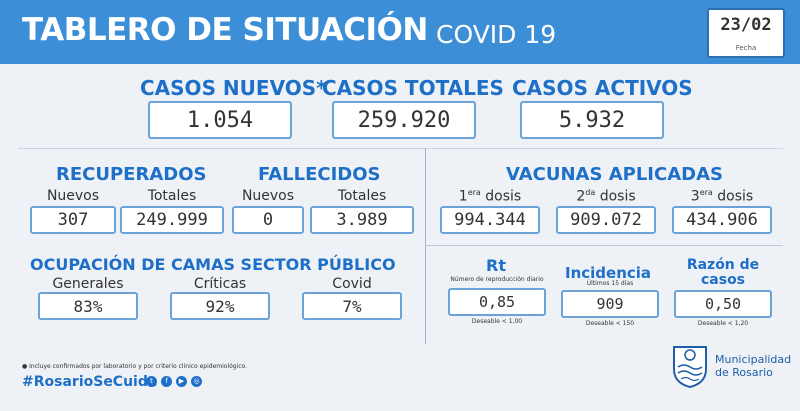 The height and width of the screenshot is (411, 800). Describe the element at coordinates (723, 323) in the screenshot. I see `razon-note: Deseable < 1,20` at that location.